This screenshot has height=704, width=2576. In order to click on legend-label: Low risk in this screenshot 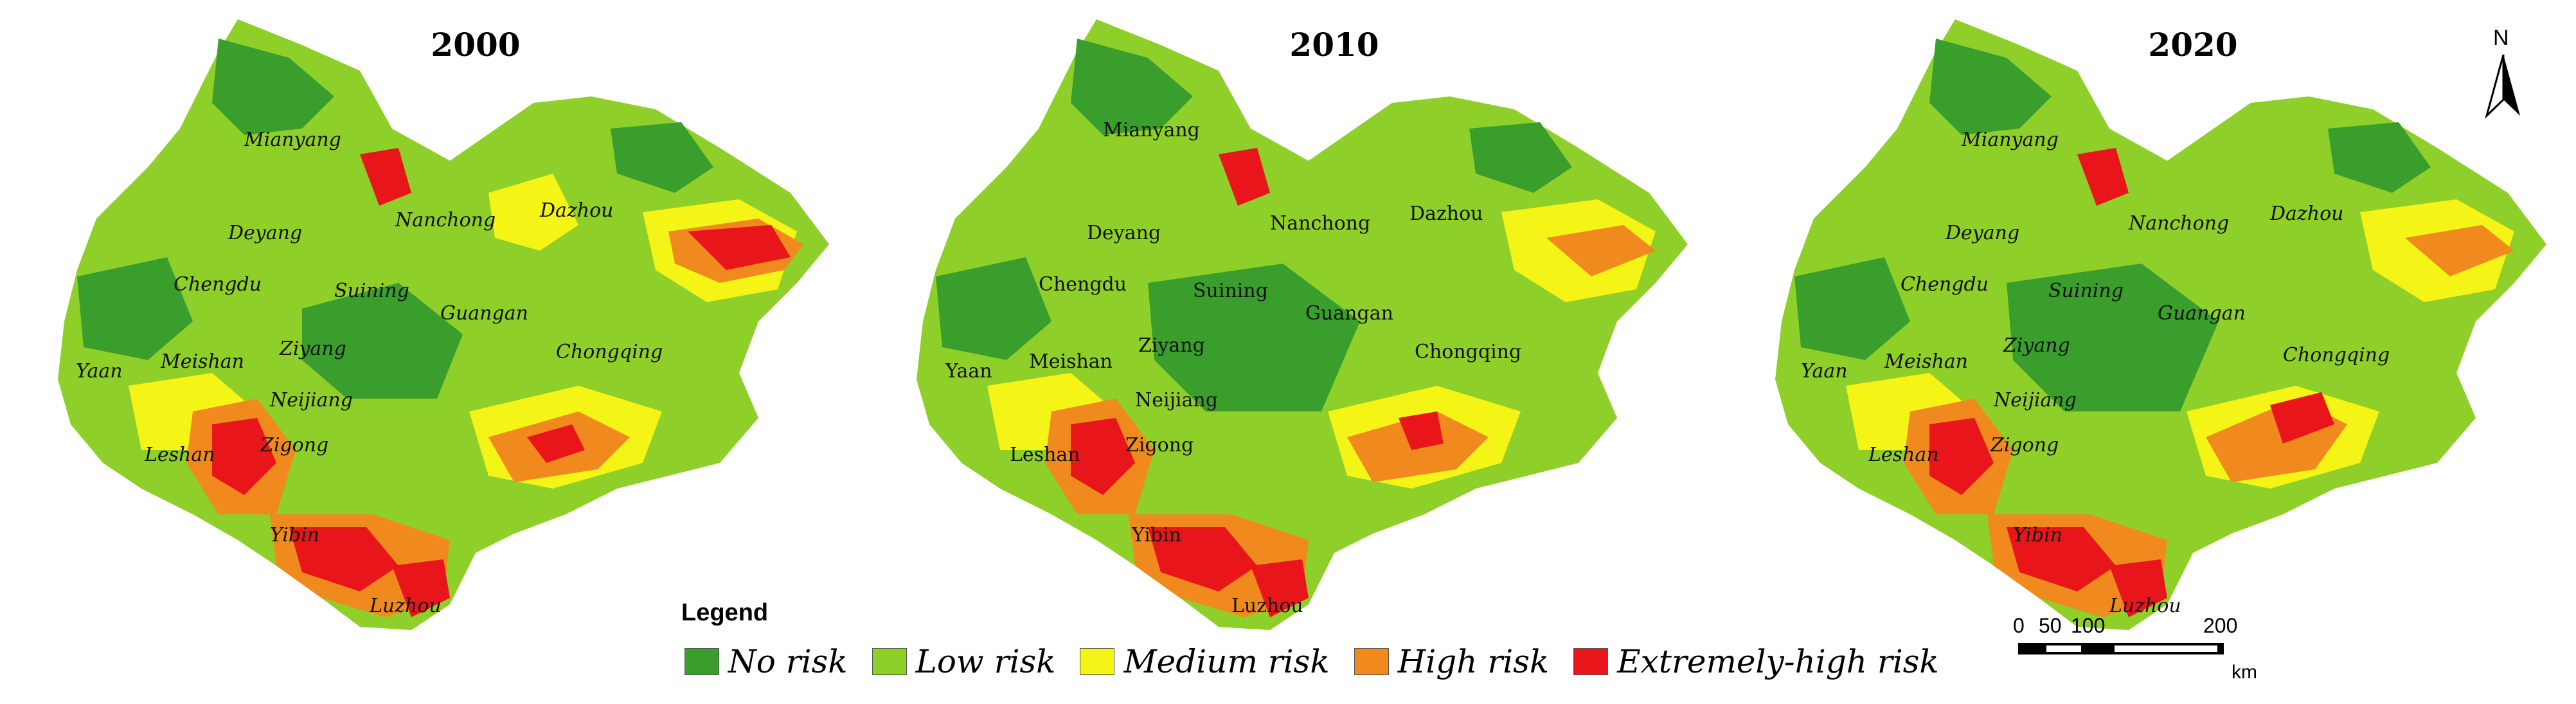, I will do `click(985, 661)`.